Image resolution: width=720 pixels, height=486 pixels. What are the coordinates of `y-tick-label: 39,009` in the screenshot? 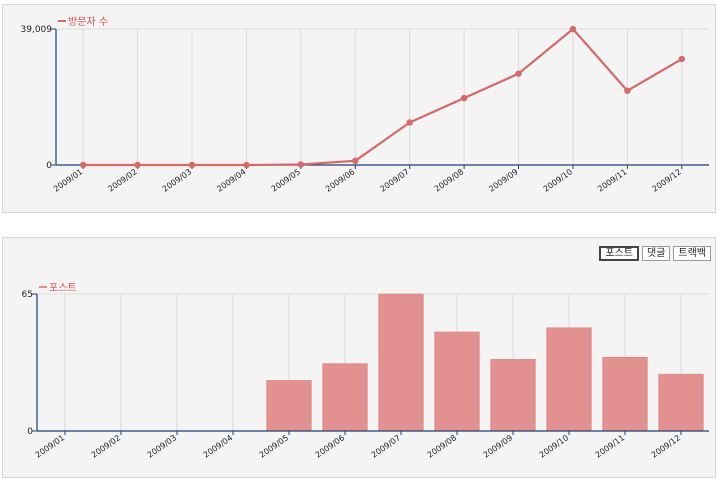 It's located at (37, 30).